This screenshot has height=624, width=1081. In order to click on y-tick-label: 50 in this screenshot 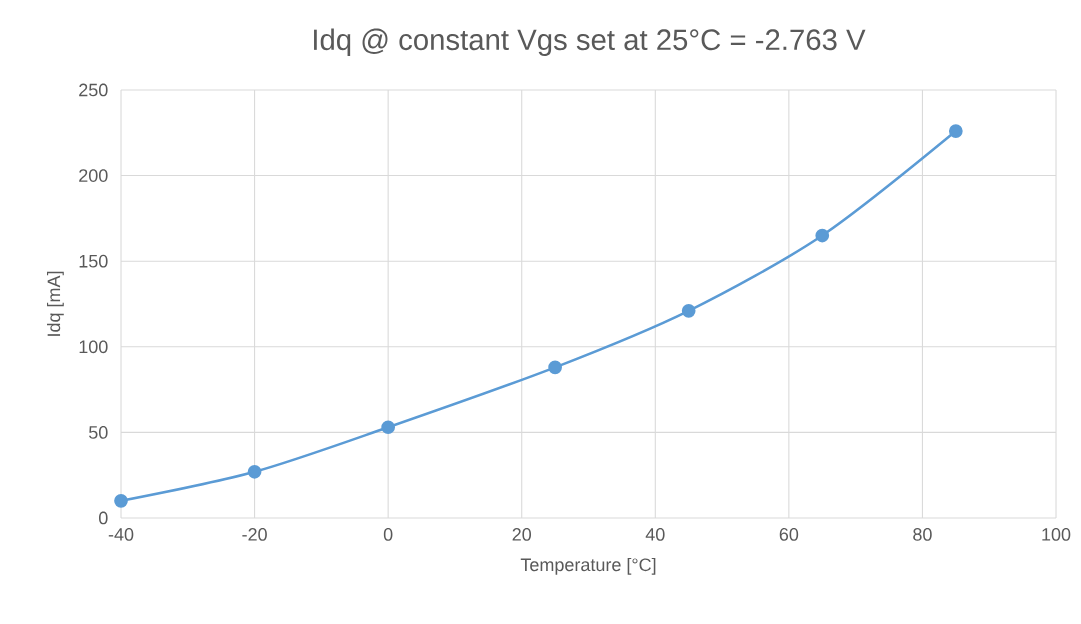, I will do `click(98, 432)`.